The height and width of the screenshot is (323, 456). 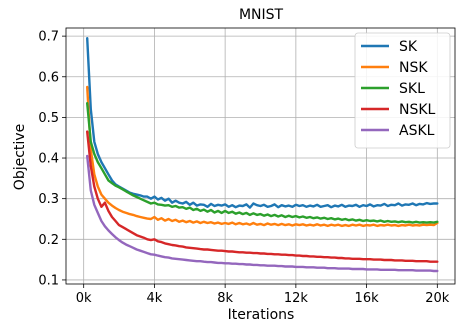 I want to click on y-axis-label: Objective, so click(x=20, y=157).